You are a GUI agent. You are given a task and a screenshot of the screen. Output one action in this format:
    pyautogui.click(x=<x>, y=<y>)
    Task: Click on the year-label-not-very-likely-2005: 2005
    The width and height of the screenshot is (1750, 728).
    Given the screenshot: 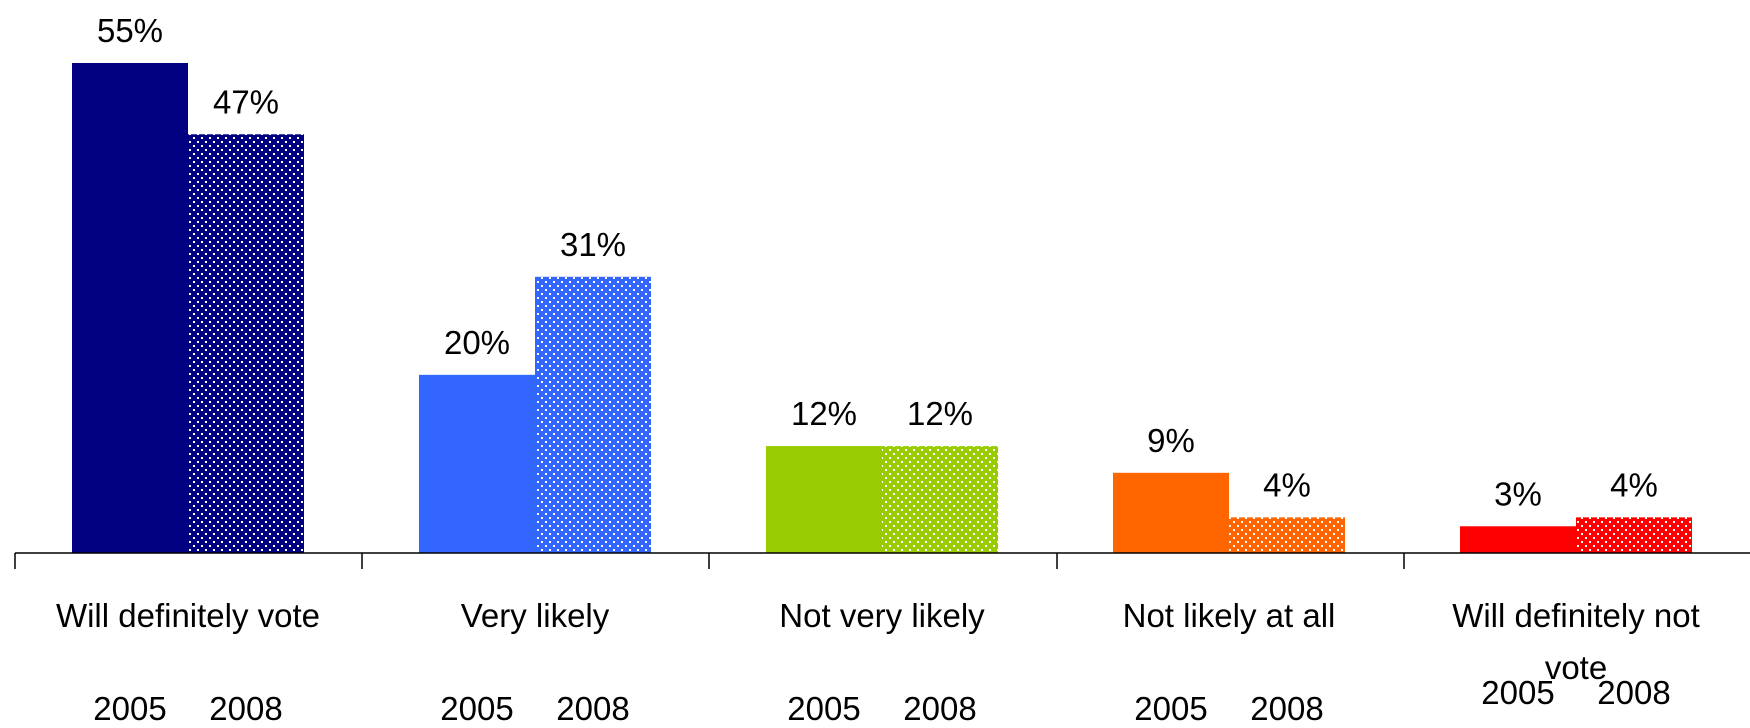 What is the action you would take?
    pyautogui.click(x=823, y=708)
    